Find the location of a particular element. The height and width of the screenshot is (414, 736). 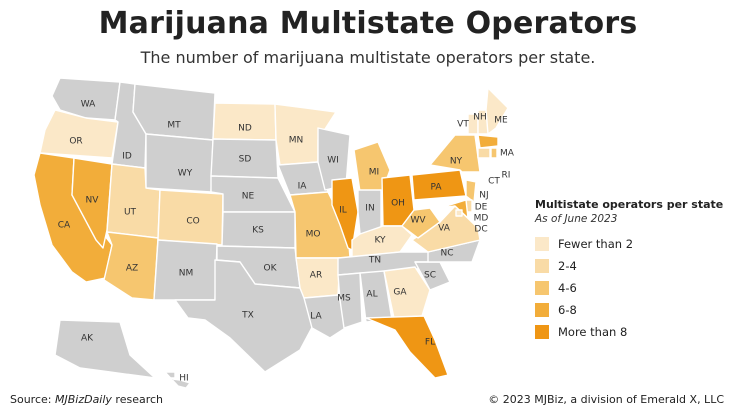

state-label-mn: MN is located at coordinates (296, 141).